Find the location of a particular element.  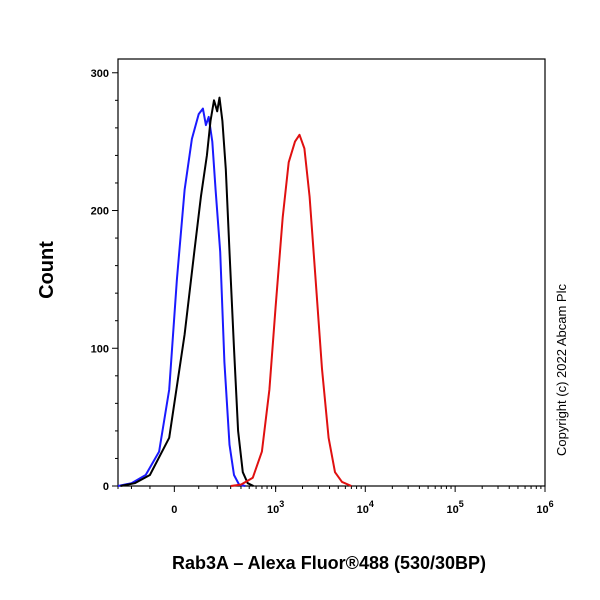

x-tick-label: 10³ is located at coordinates (275, 507).